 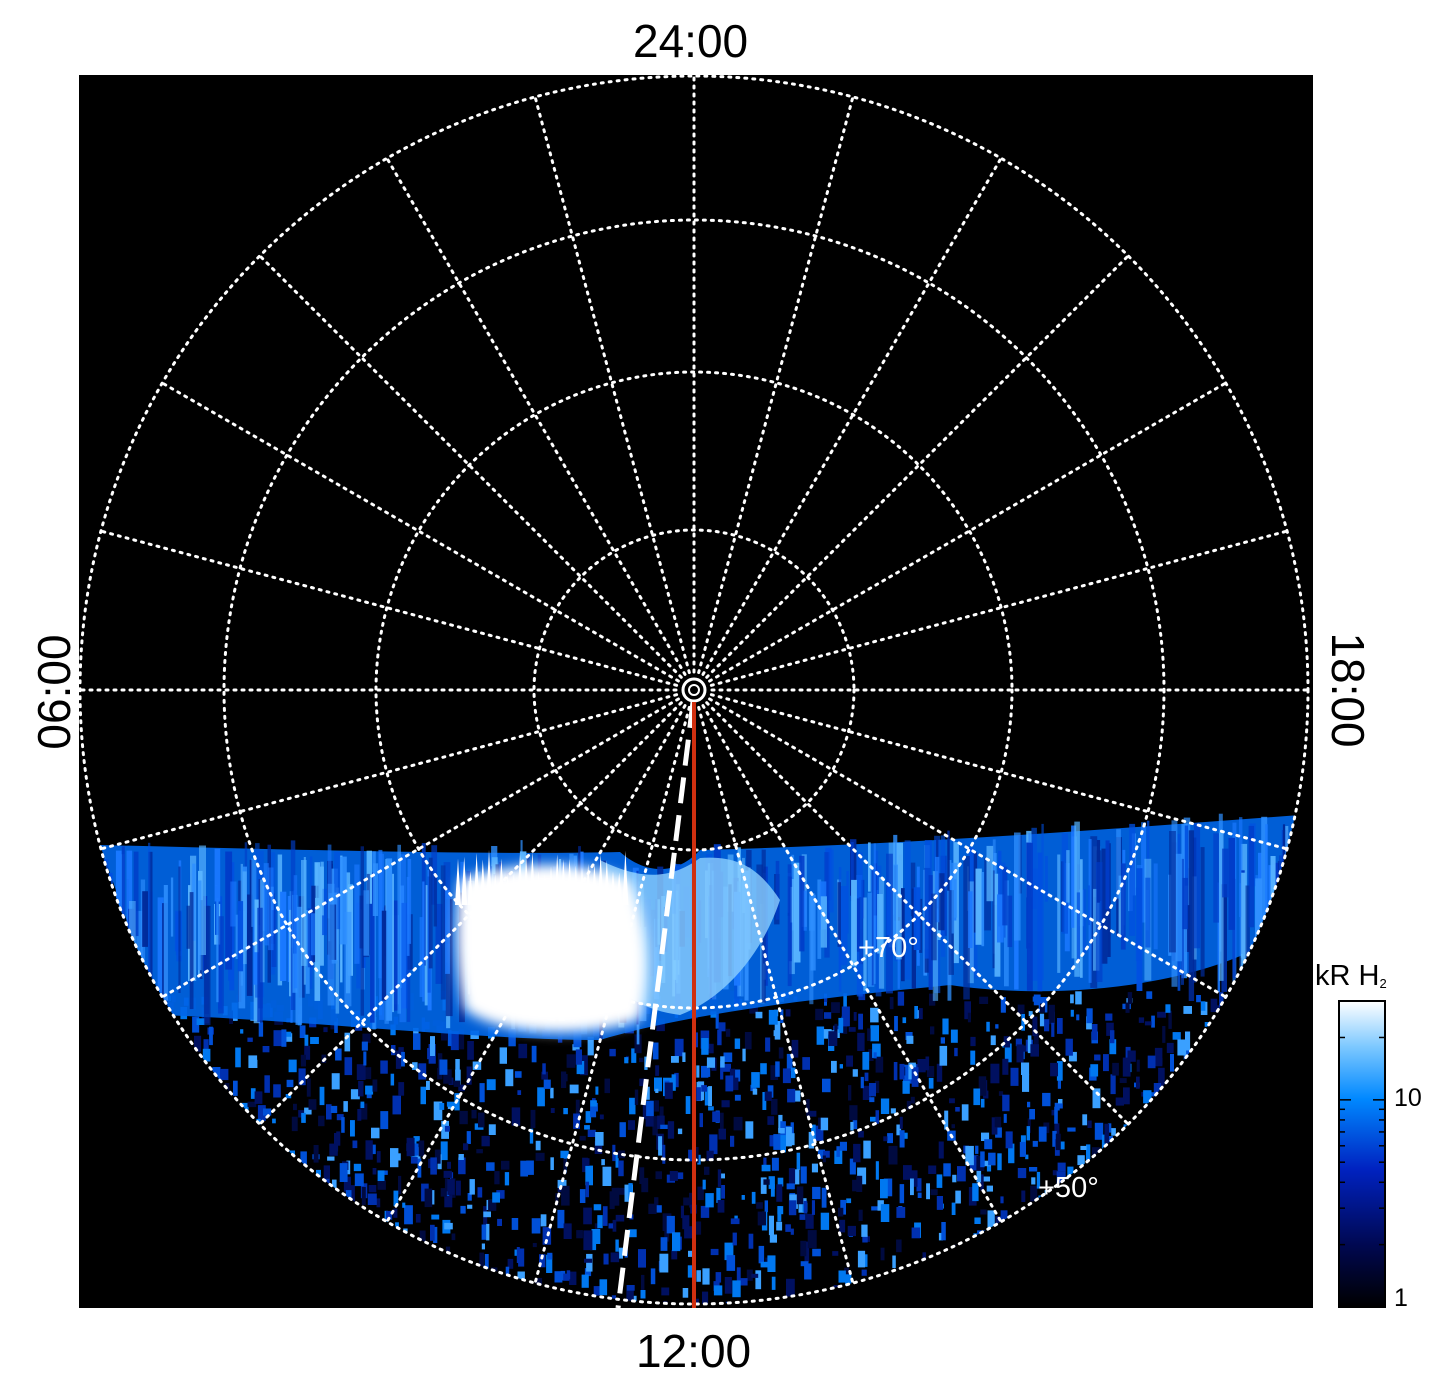 I want to click on bright-patch-spikes, so click(x=542, y=877).